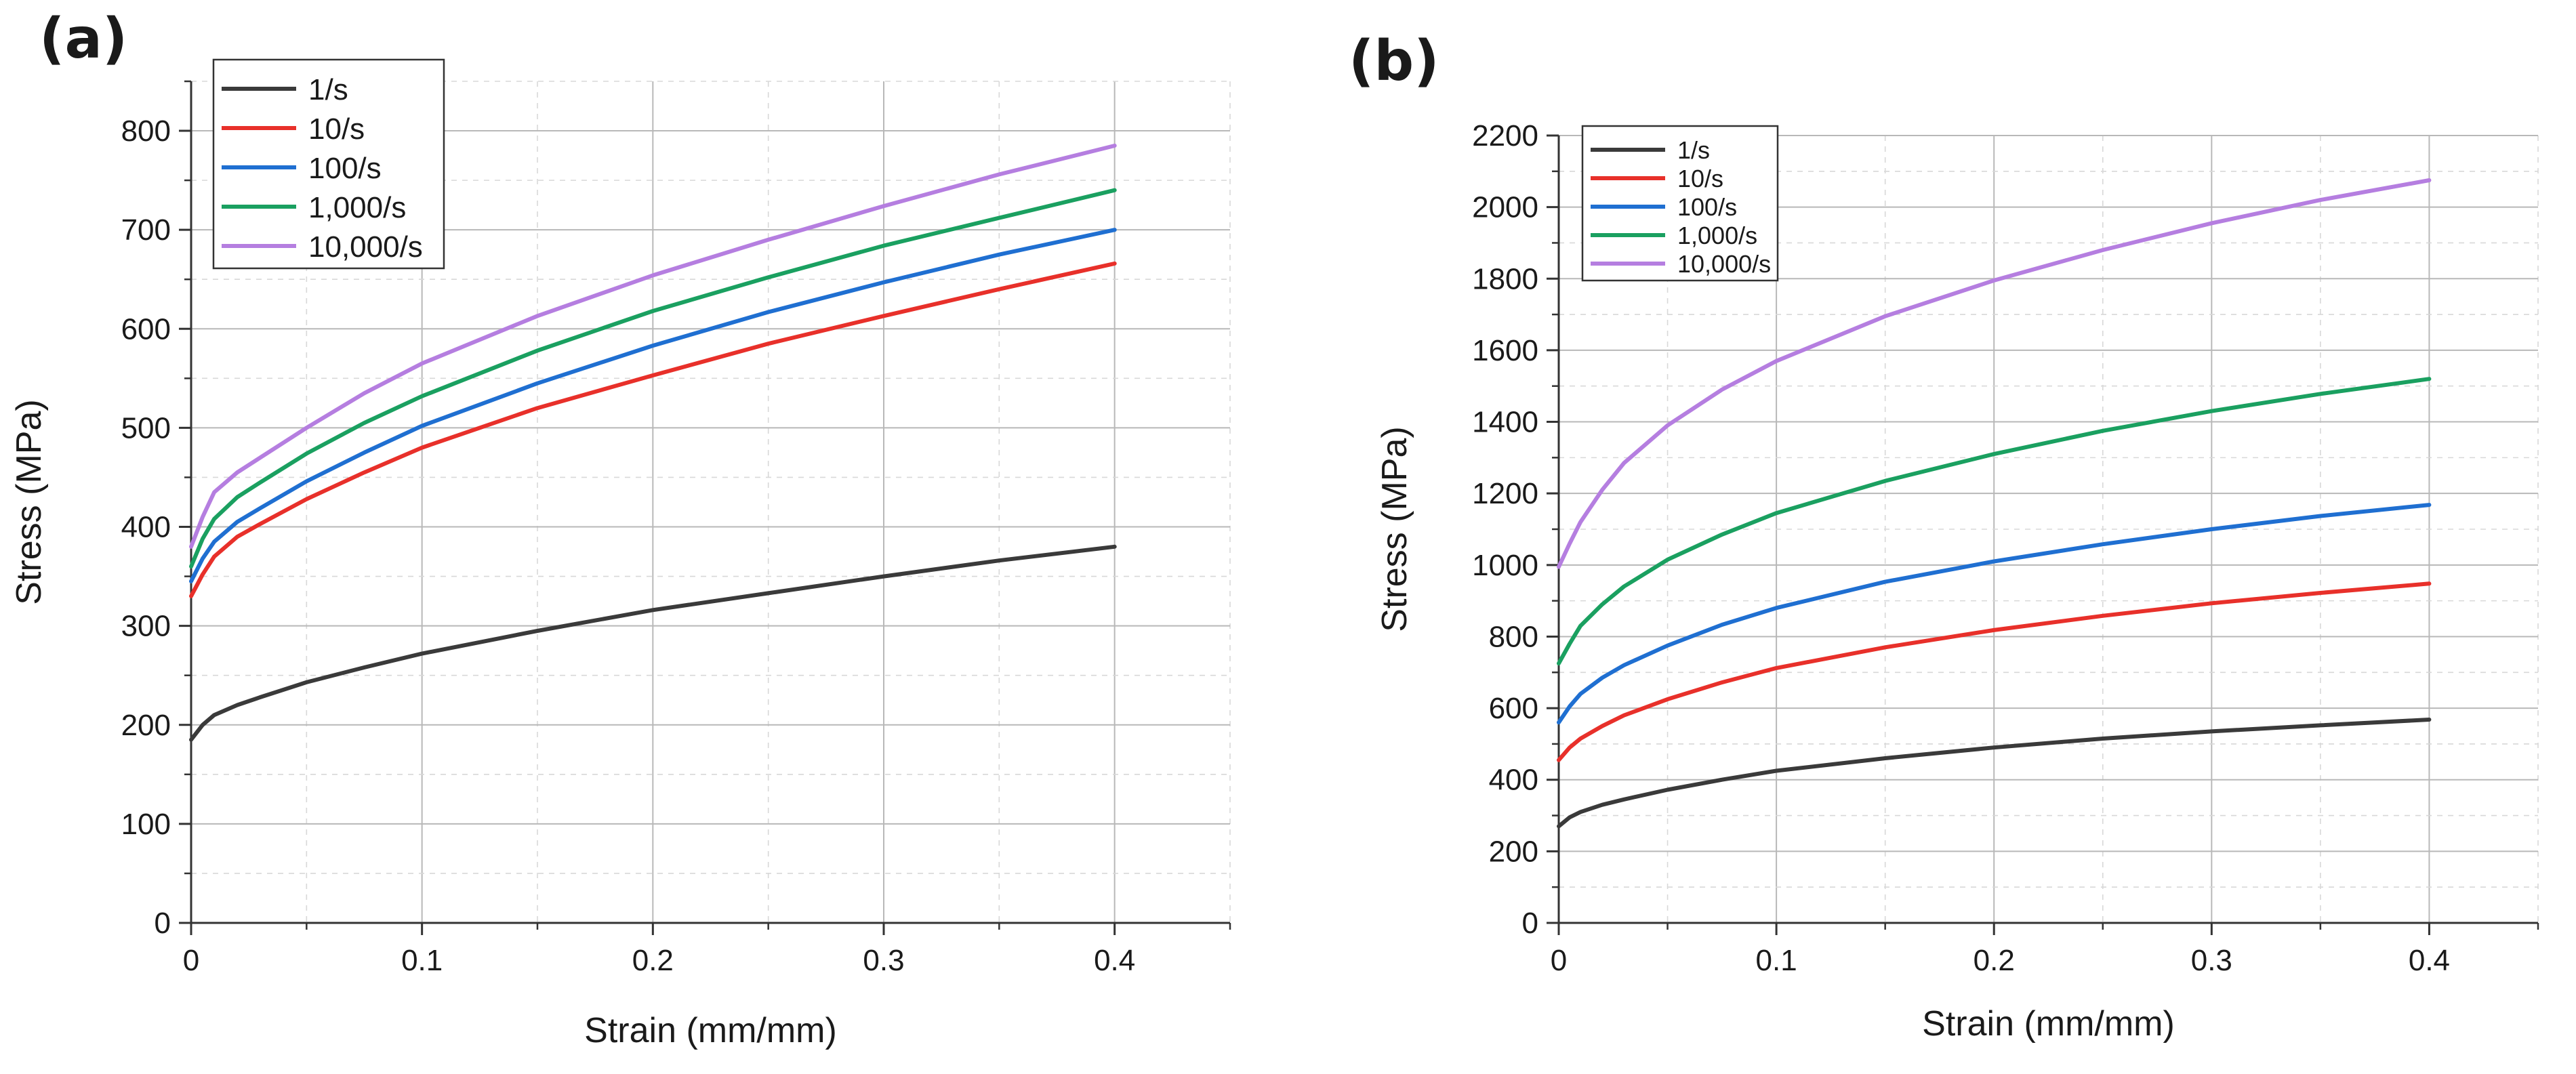 The width and height of the screenshot is (2576, 1074). I want to click on y-axis-label-a: Stress (MPa), so click(29, 501).